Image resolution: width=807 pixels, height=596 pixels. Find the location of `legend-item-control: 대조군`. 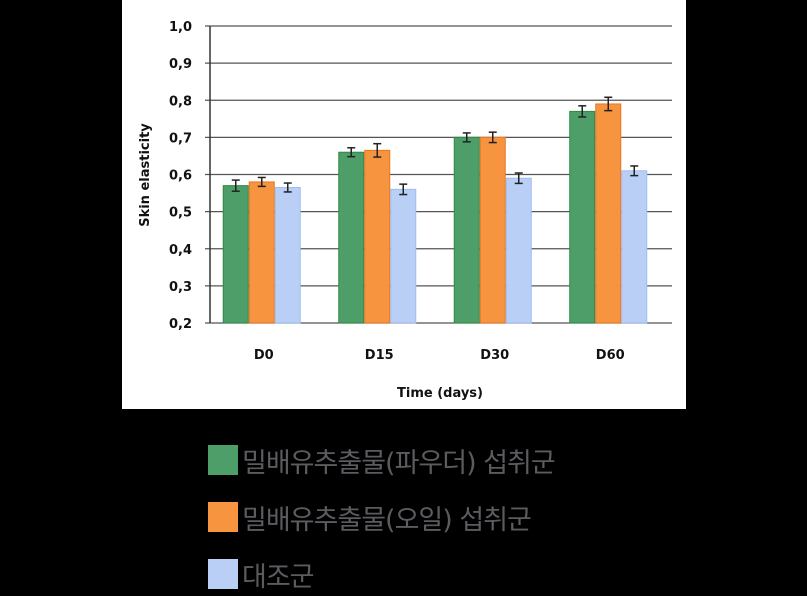

legend-item-control: 대조군 is located at coordinates (261, 574).